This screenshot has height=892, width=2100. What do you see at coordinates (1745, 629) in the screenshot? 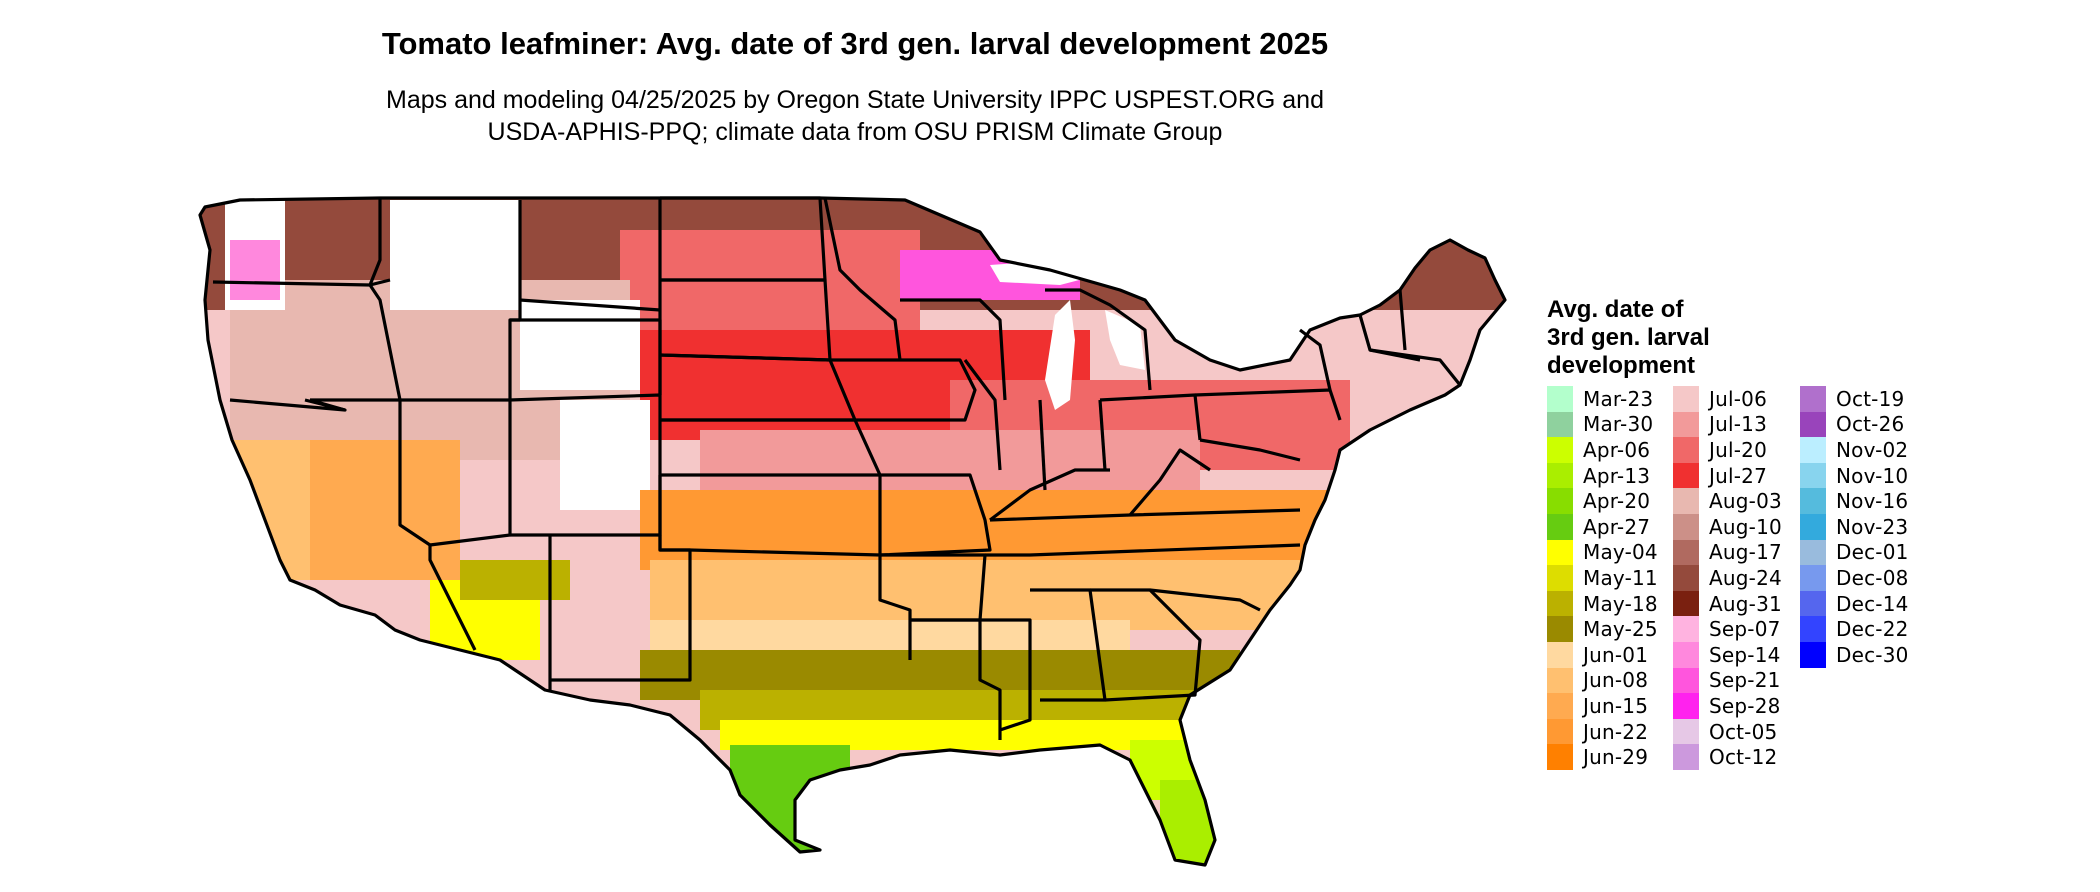
I see `legend-label: Sep-07` at bounding box center [1745, 629].